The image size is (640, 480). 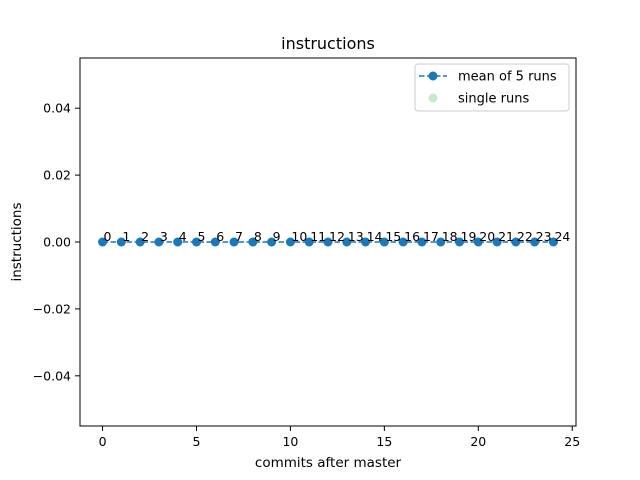 What do you see at coordinates (52, 375) in the screenshot?
I see `y-tick-label: −0.04` at bounding box center [52, 375].